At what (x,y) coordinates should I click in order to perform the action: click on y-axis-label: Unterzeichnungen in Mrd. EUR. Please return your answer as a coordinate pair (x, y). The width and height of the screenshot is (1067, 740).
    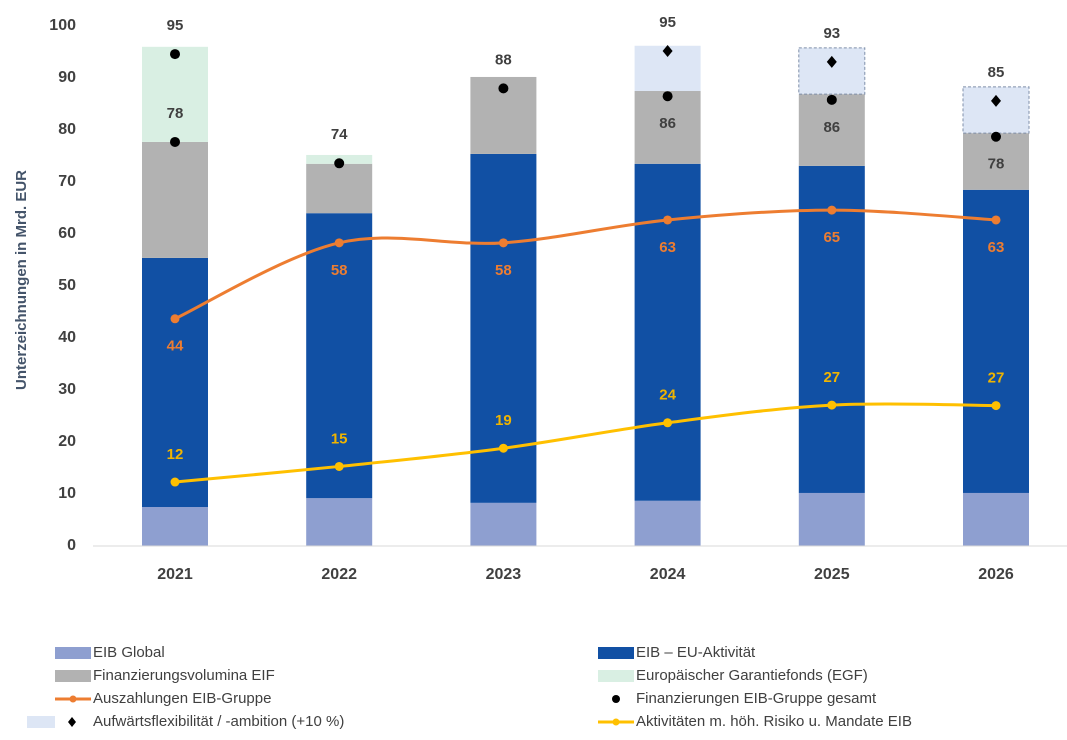
    Looking at the image, I should click on (21, 280).